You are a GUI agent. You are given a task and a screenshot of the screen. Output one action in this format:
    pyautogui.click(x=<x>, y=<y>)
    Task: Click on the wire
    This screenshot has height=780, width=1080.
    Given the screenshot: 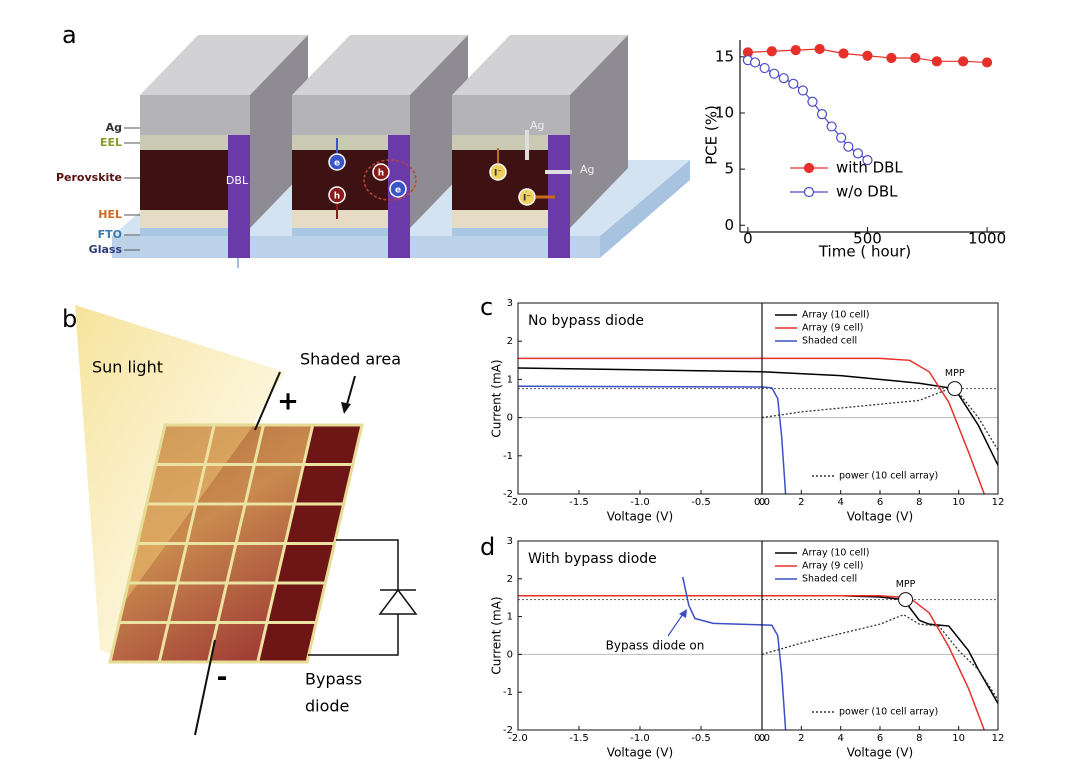 What is the action you would take?
    pyautogui.click(x=205, y=687)
    